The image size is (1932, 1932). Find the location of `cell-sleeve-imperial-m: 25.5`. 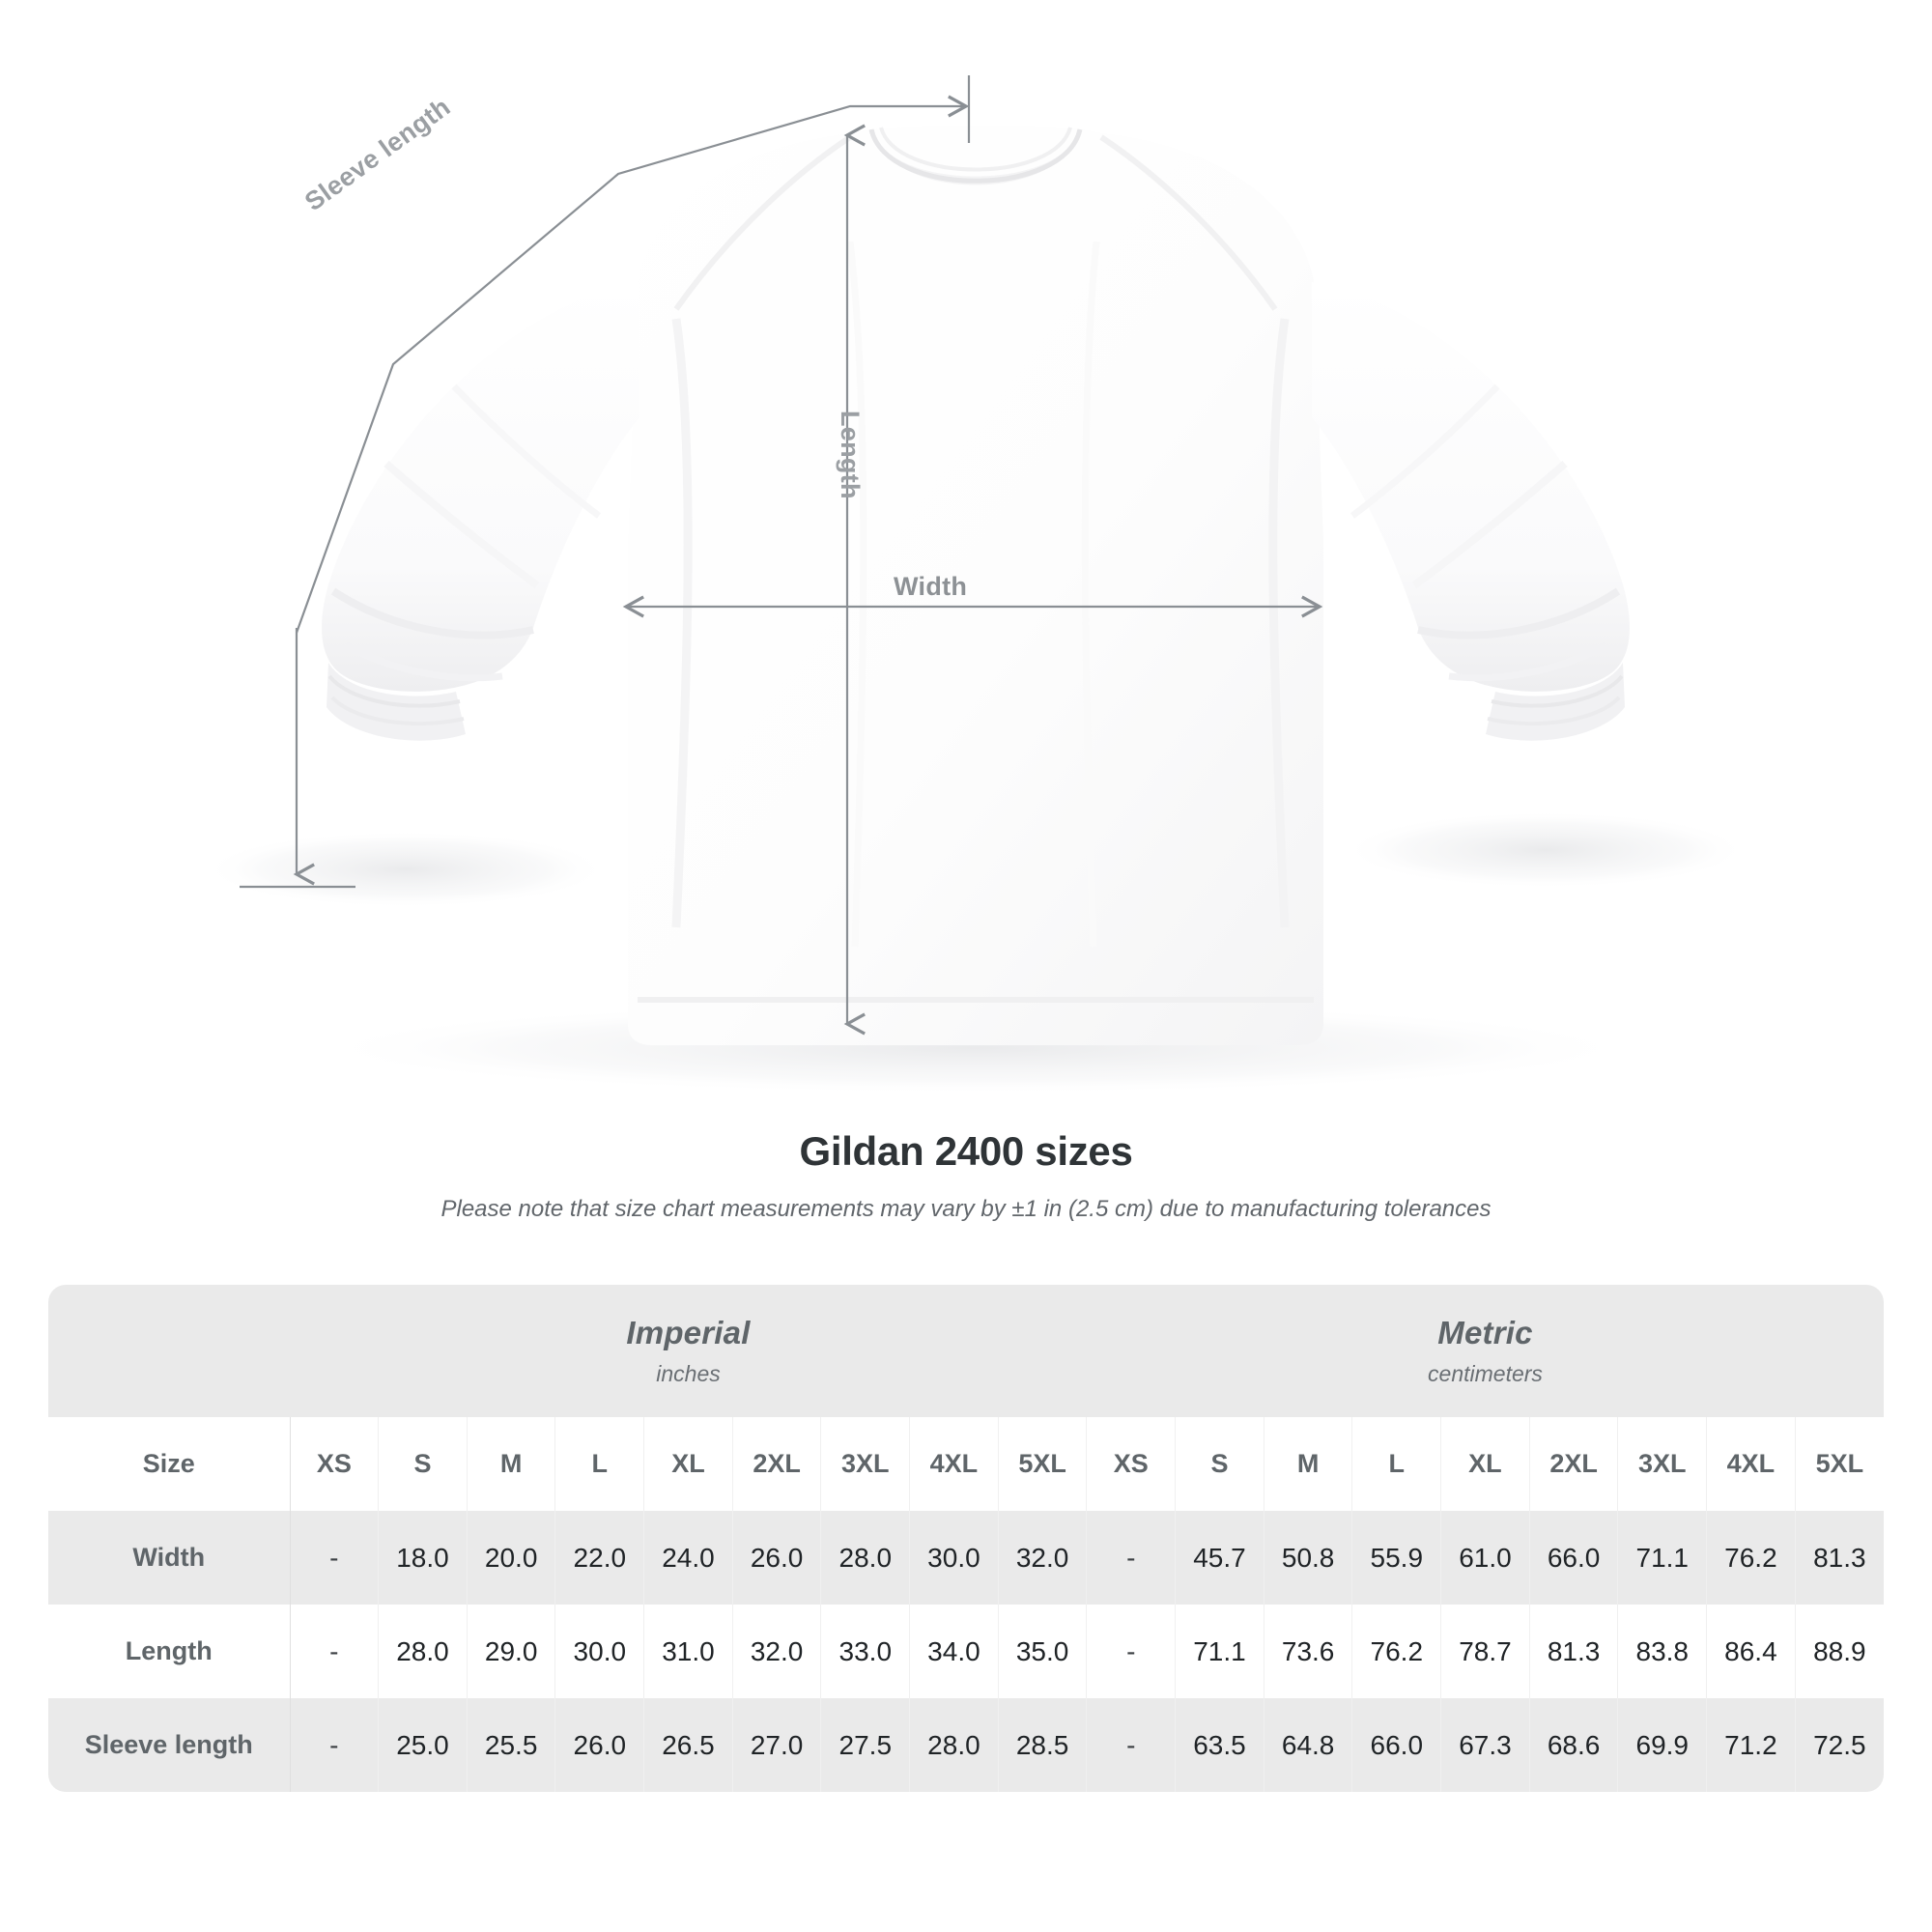

cell-sleeve-imperial-m: 25.5 is located at coordinates (511, 1745).